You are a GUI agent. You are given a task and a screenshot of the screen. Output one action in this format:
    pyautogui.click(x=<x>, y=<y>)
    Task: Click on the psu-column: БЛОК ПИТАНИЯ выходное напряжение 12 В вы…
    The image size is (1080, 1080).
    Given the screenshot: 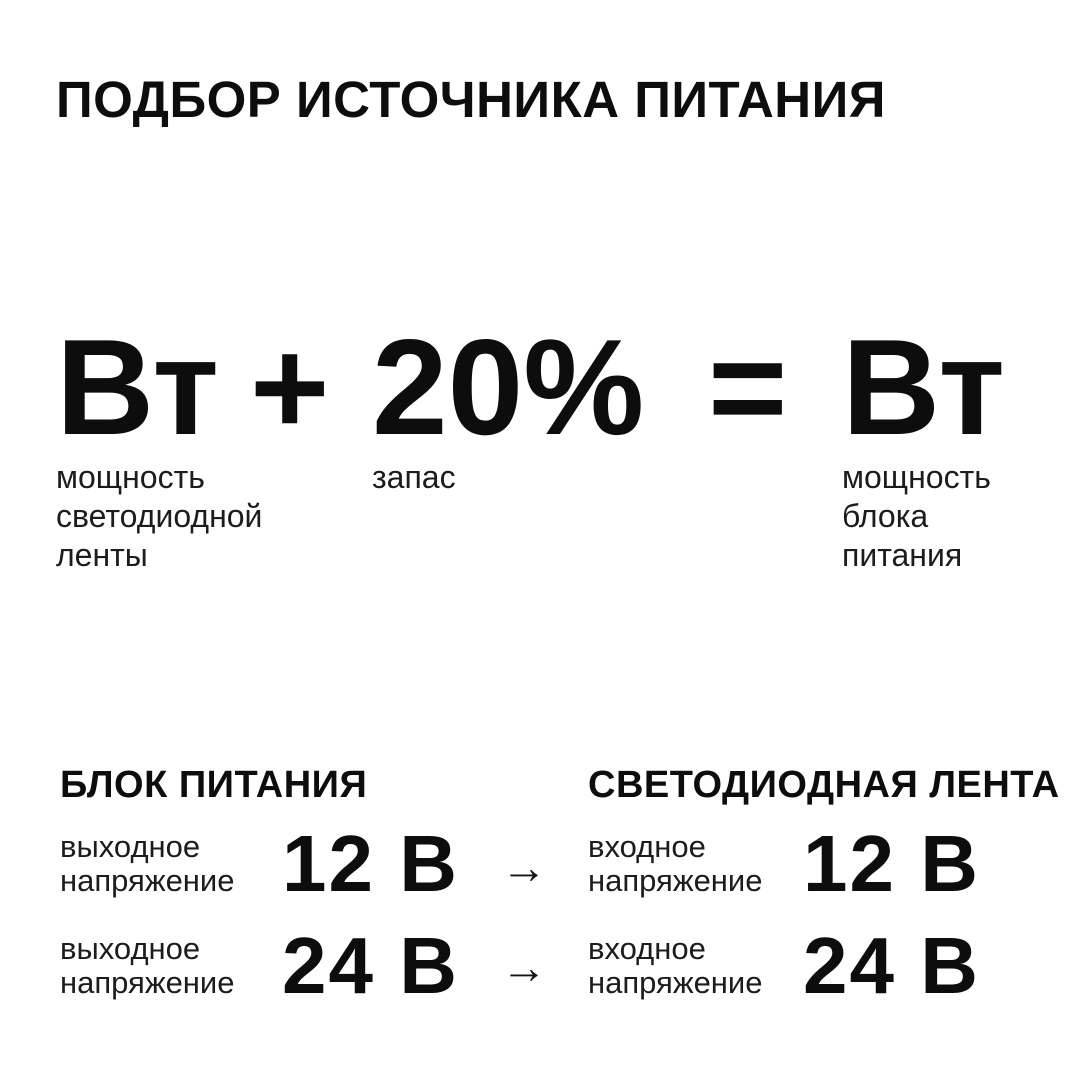 What is the action you would take?
    pyautogui.click(x=280, y=898)
    